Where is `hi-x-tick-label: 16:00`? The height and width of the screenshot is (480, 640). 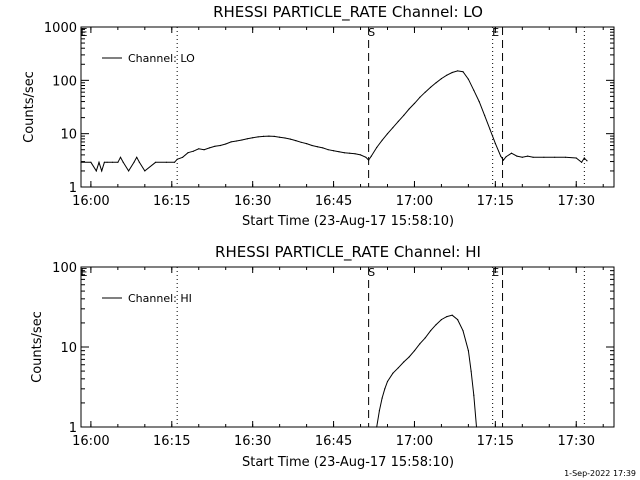 hi-x-tick-label: 16:00 is located at coordinates (90, 441).